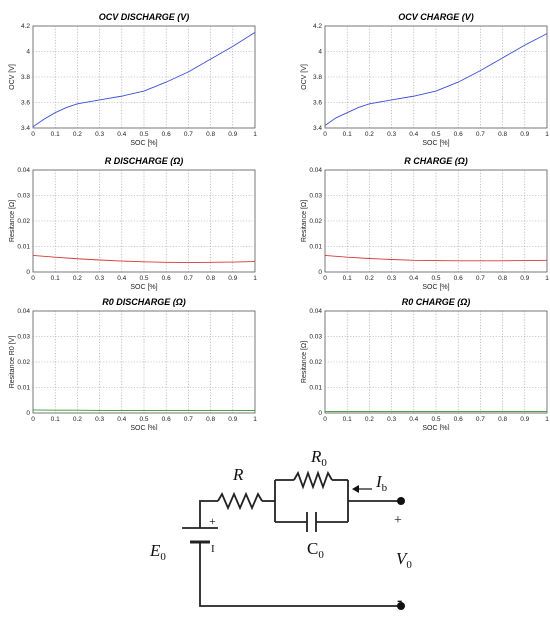 This screenshot has height=621, width=550. What do you see at coordinates (23, 362) in the screenshot?
I see `y-tick-label: 0.02` at bounding box center [23, 362].